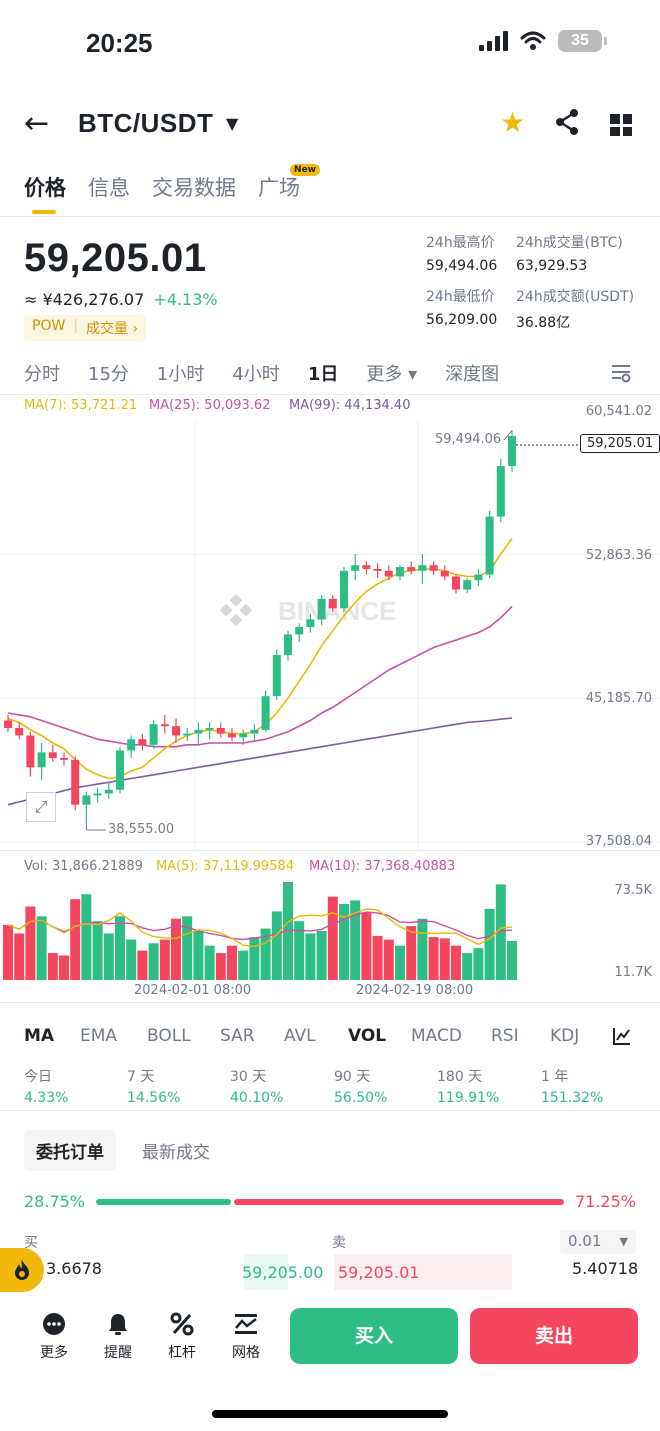 The width and height of the screenshot is (660, 1431). What do you see at coordinates (70, 1150) in the screenshot?
I see `tab-order-book: 委托订单` at bounding box center [70, 1150].